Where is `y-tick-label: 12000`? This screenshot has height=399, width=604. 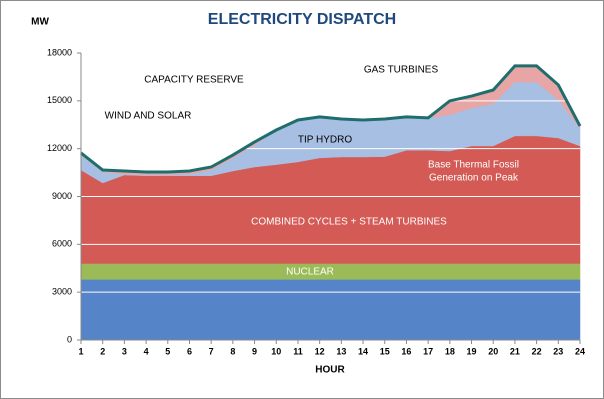 y-tick-label: 12000 is located at coordinates (59, 148).